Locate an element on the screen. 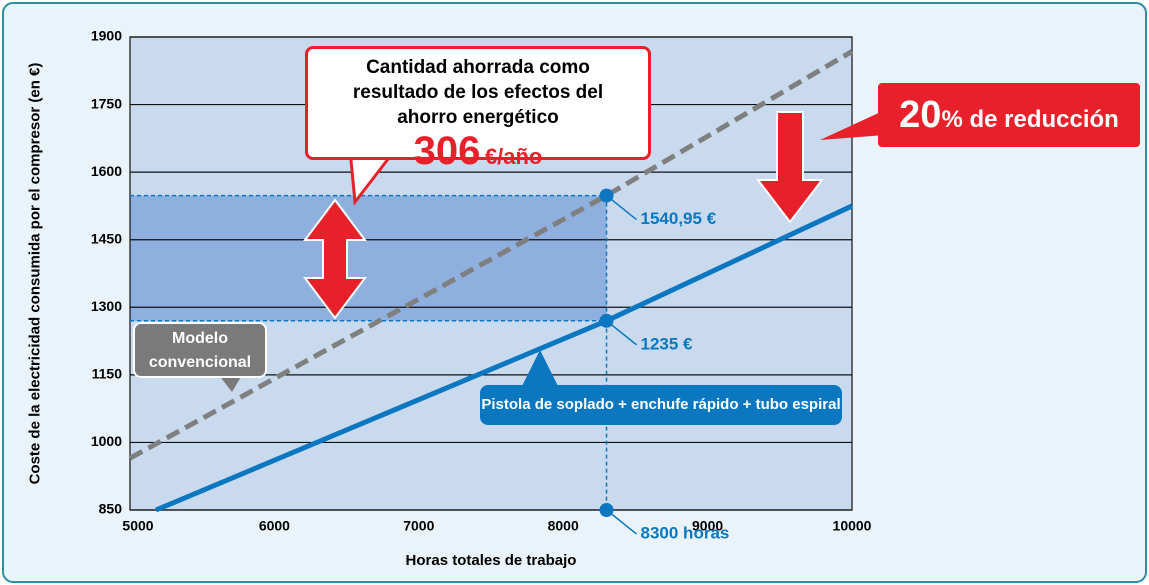  x-tick-label: 6000 is located at coordinates (274, 526).